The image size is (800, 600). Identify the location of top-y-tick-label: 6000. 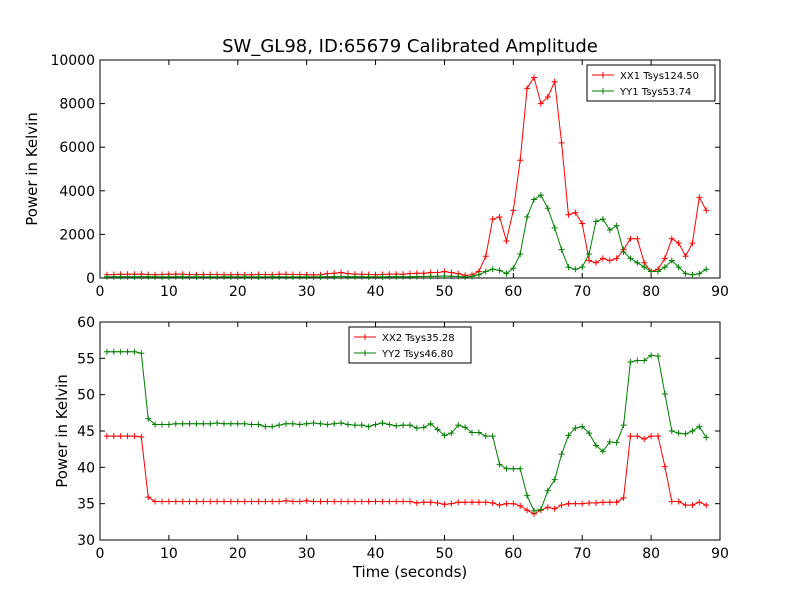
(77, 148).